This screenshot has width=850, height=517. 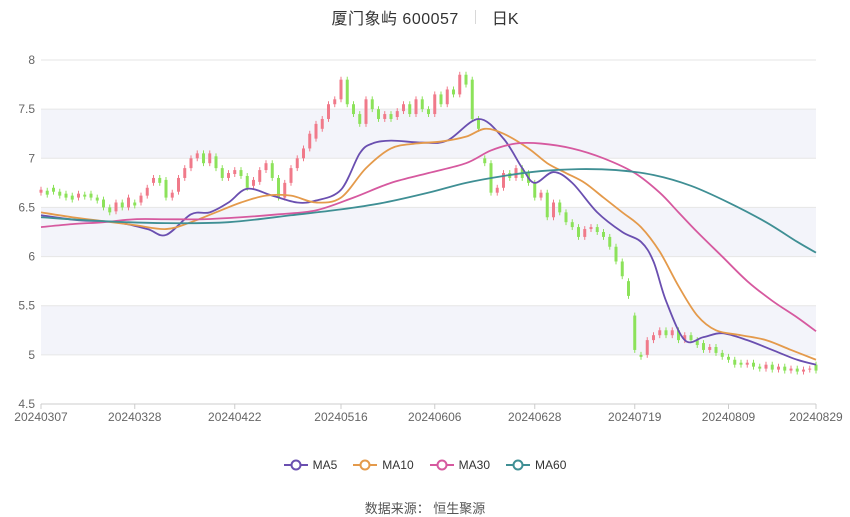 What do you see at coordinates (635, 417) in the screenshot?
I see `x-tick-label: 20240719` at bounding box center [635, 417].